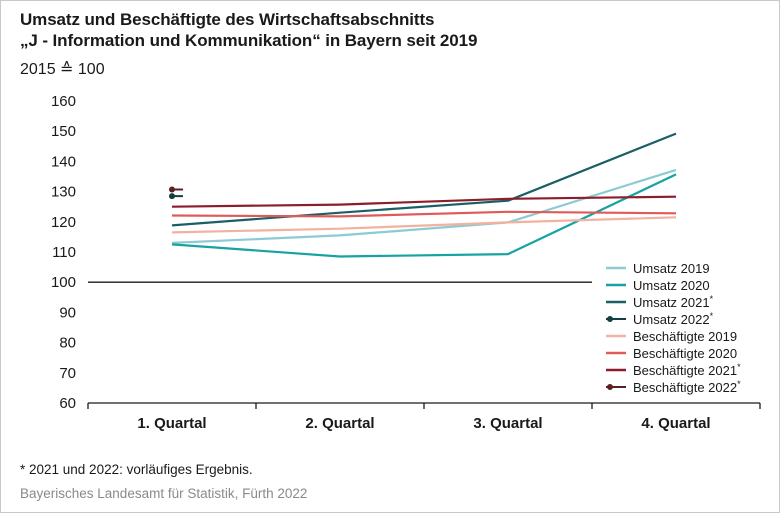 This screenshot has height=513, width=780. I want to click on legend-item: Beschäftigte 2019, so click(671, 336).